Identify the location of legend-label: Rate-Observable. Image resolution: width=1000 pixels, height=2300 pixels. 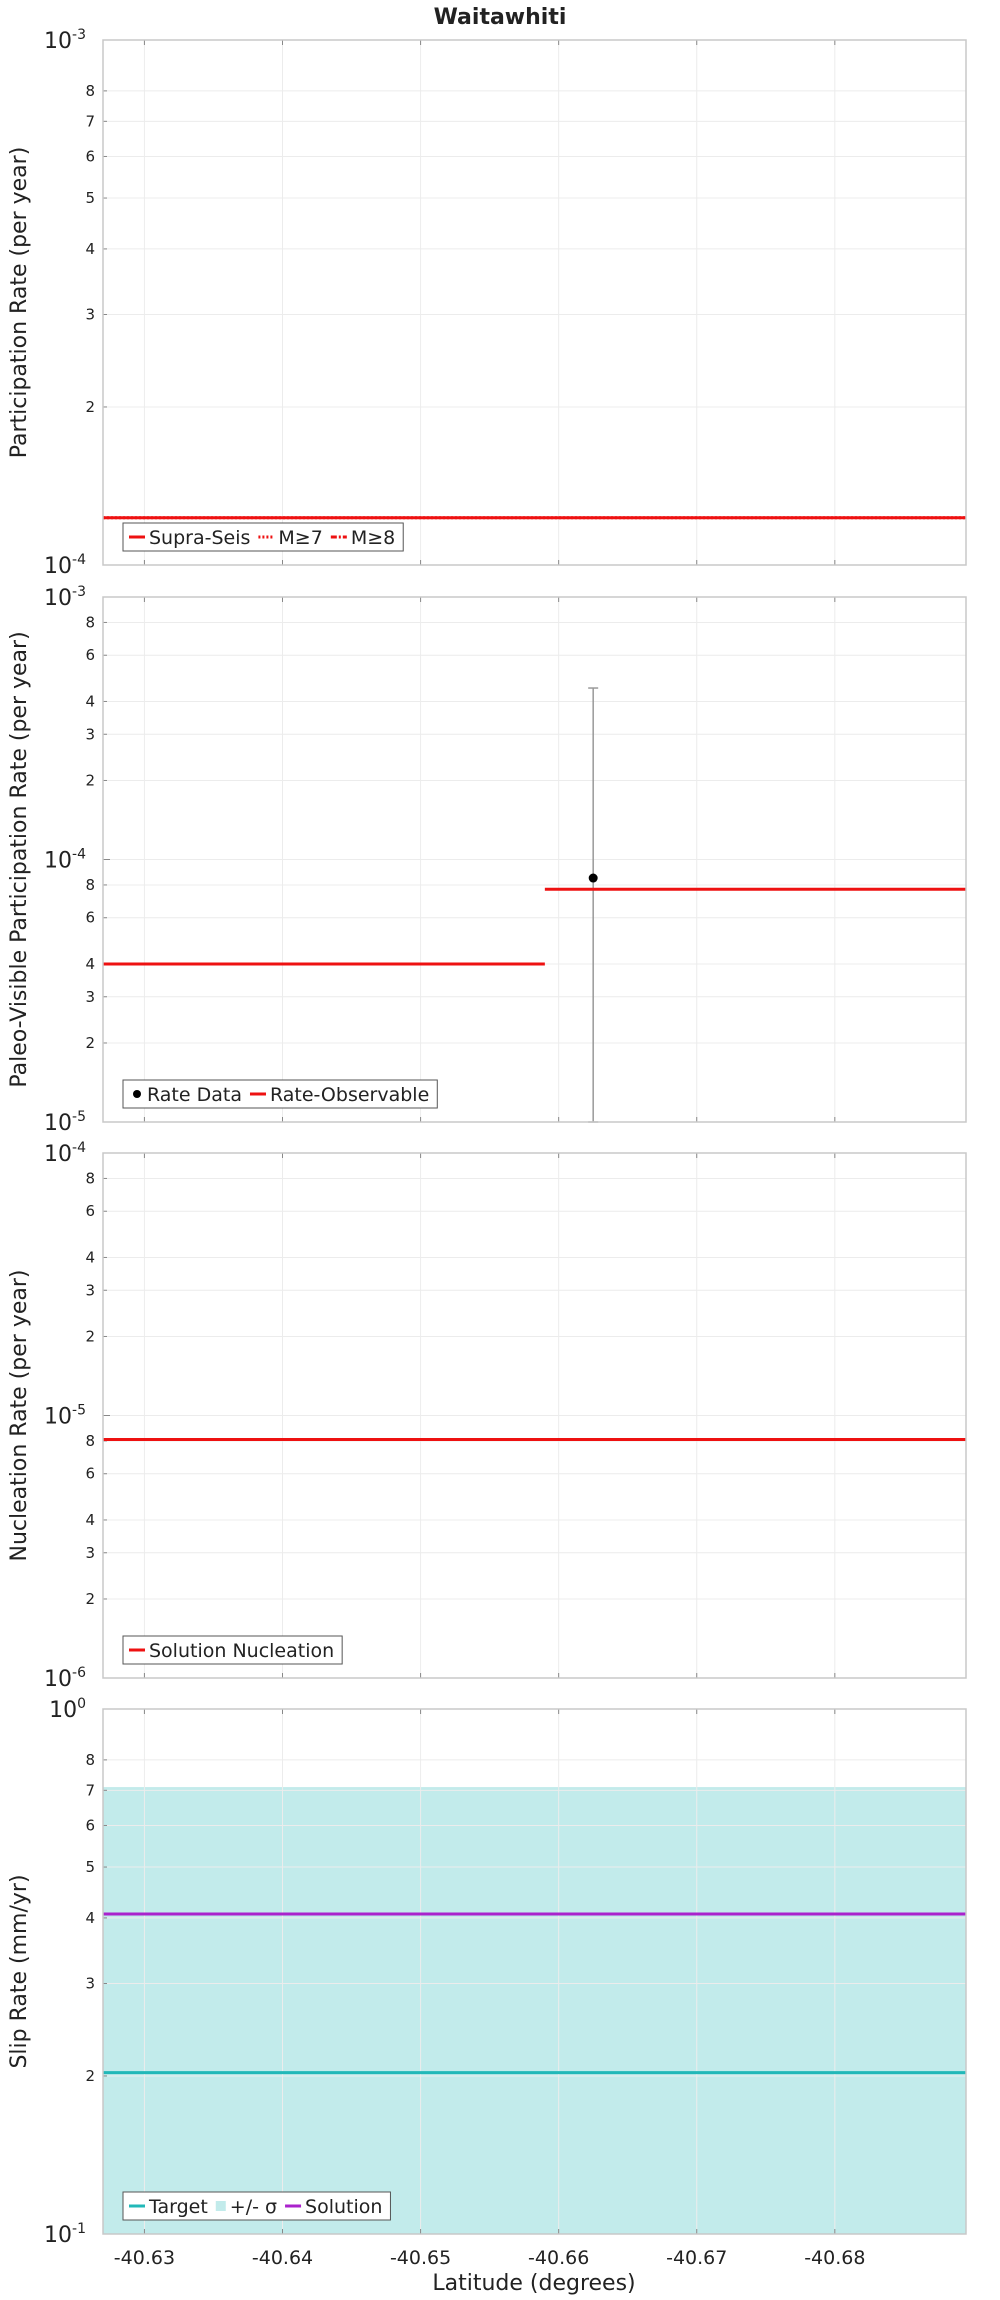
(349, 1095).